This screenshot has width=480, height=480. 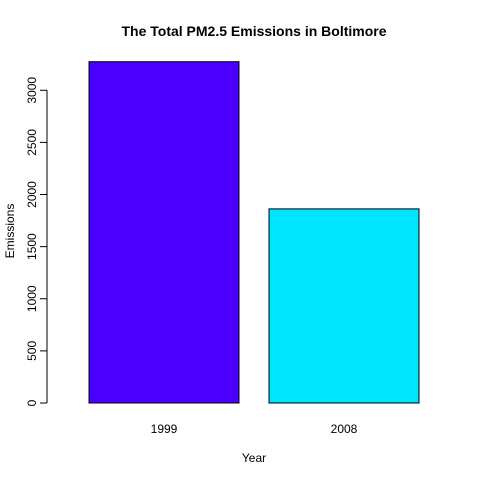 What do you see at coordinates (344, 429) in the screenshot?
I see `x-tick-label-2008: 2008` at bounding box center [344, 429].